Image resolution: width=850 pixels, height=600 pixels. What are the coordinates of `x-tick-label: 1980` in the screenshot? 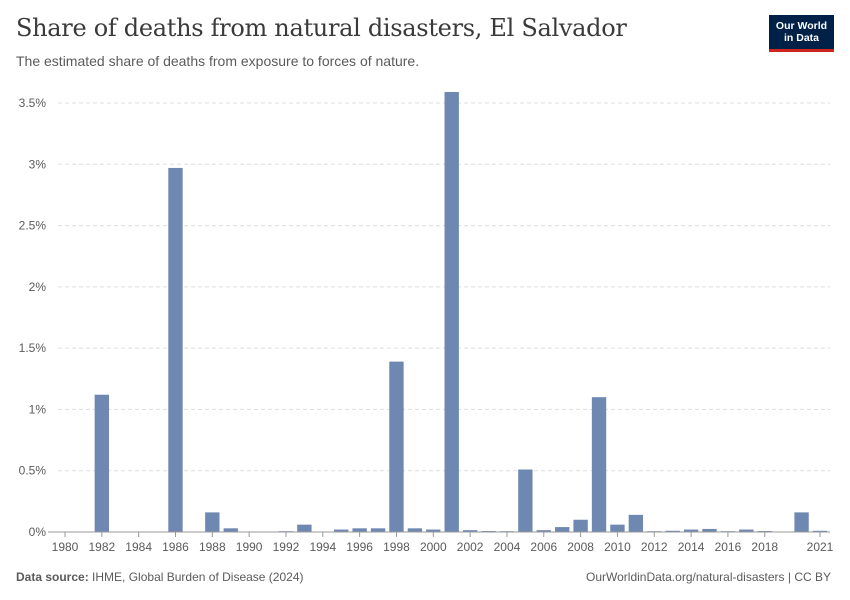 It's located at (65, 547).